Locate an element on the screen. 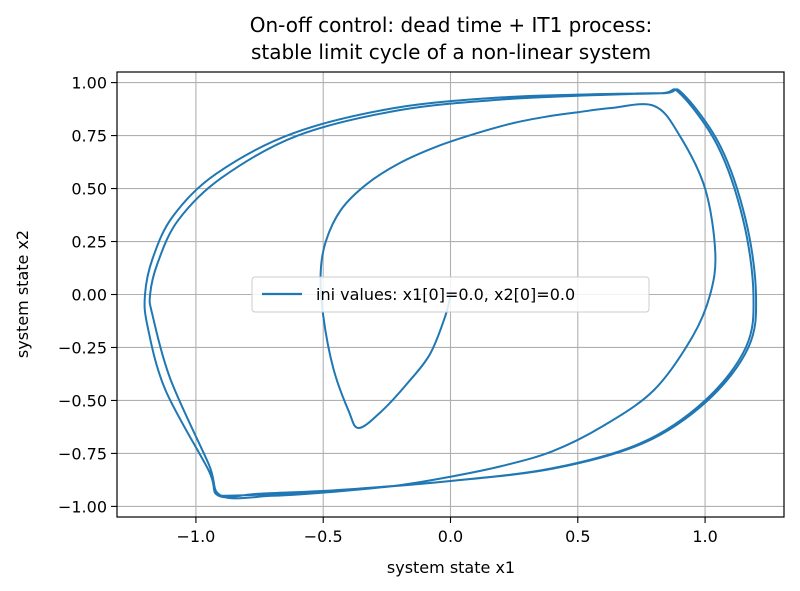 The width and height of the screenshot is (800, 591). x-tick-label: −0.5 is located at coordinates (323, 536).